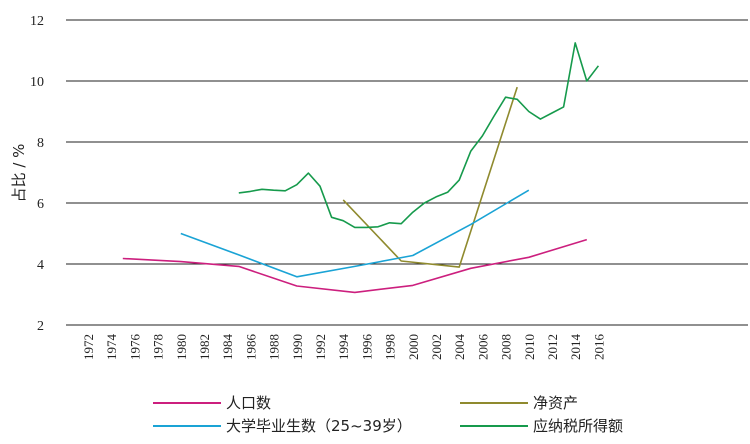 The image size is (750, 444). Describe the element at coordinates (575, 347) in the screenshot. I see `x-tick-label: 2014` at that location.